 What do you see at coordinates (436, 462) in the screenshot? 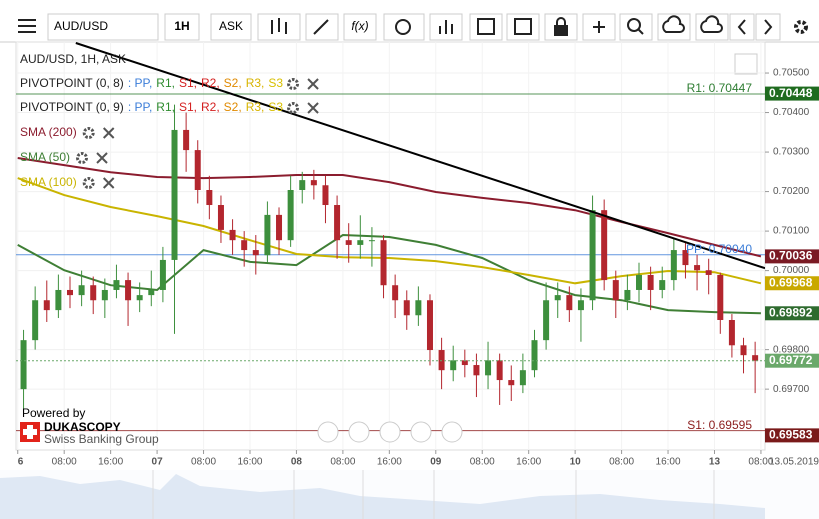
I see `x-tick-label: 09` at bounding box center [436, 462].